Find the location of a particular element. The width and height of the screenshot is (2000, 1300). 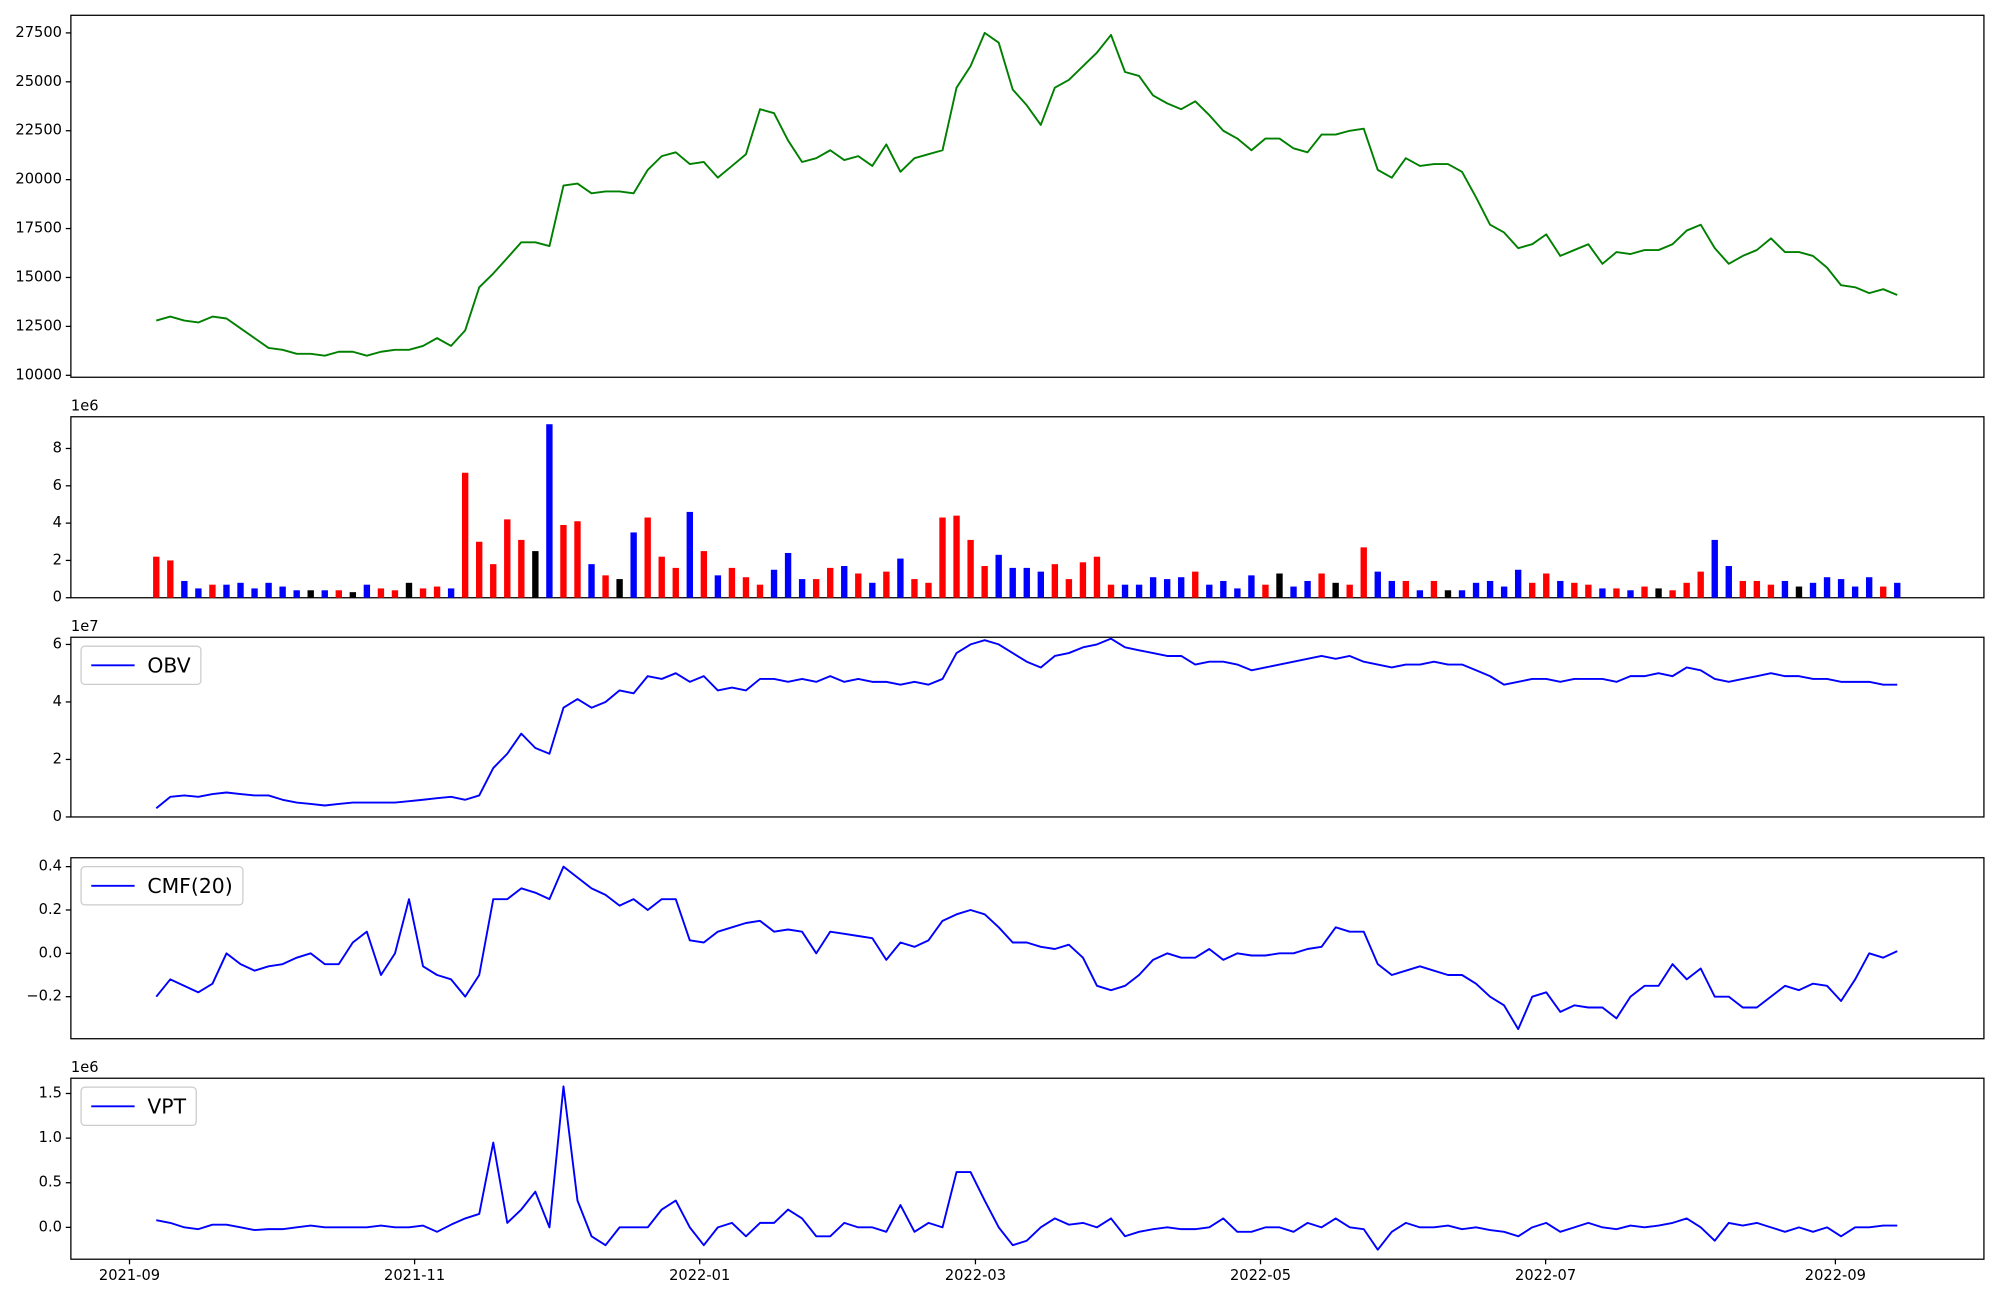

y-tick-label: 22500 is located at coordinates (38, 130).